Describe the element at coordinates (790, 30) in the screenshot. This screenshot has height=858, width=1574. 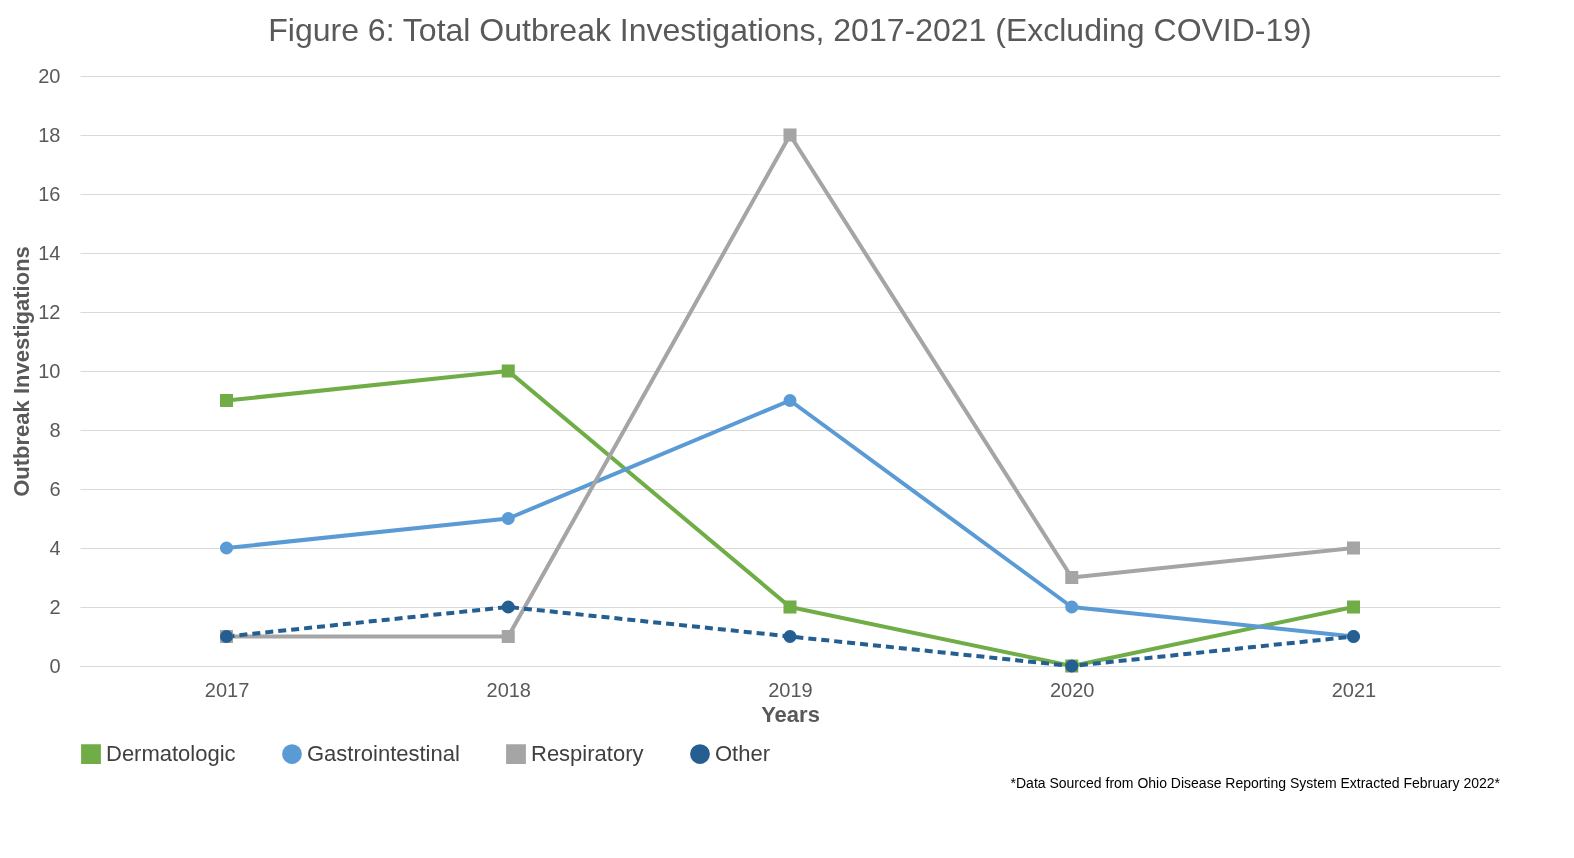
I see `chart-title: Figure 6: Total Outbreak Investigations, 2017-2021 (Excluding COVID-19)` at that location.